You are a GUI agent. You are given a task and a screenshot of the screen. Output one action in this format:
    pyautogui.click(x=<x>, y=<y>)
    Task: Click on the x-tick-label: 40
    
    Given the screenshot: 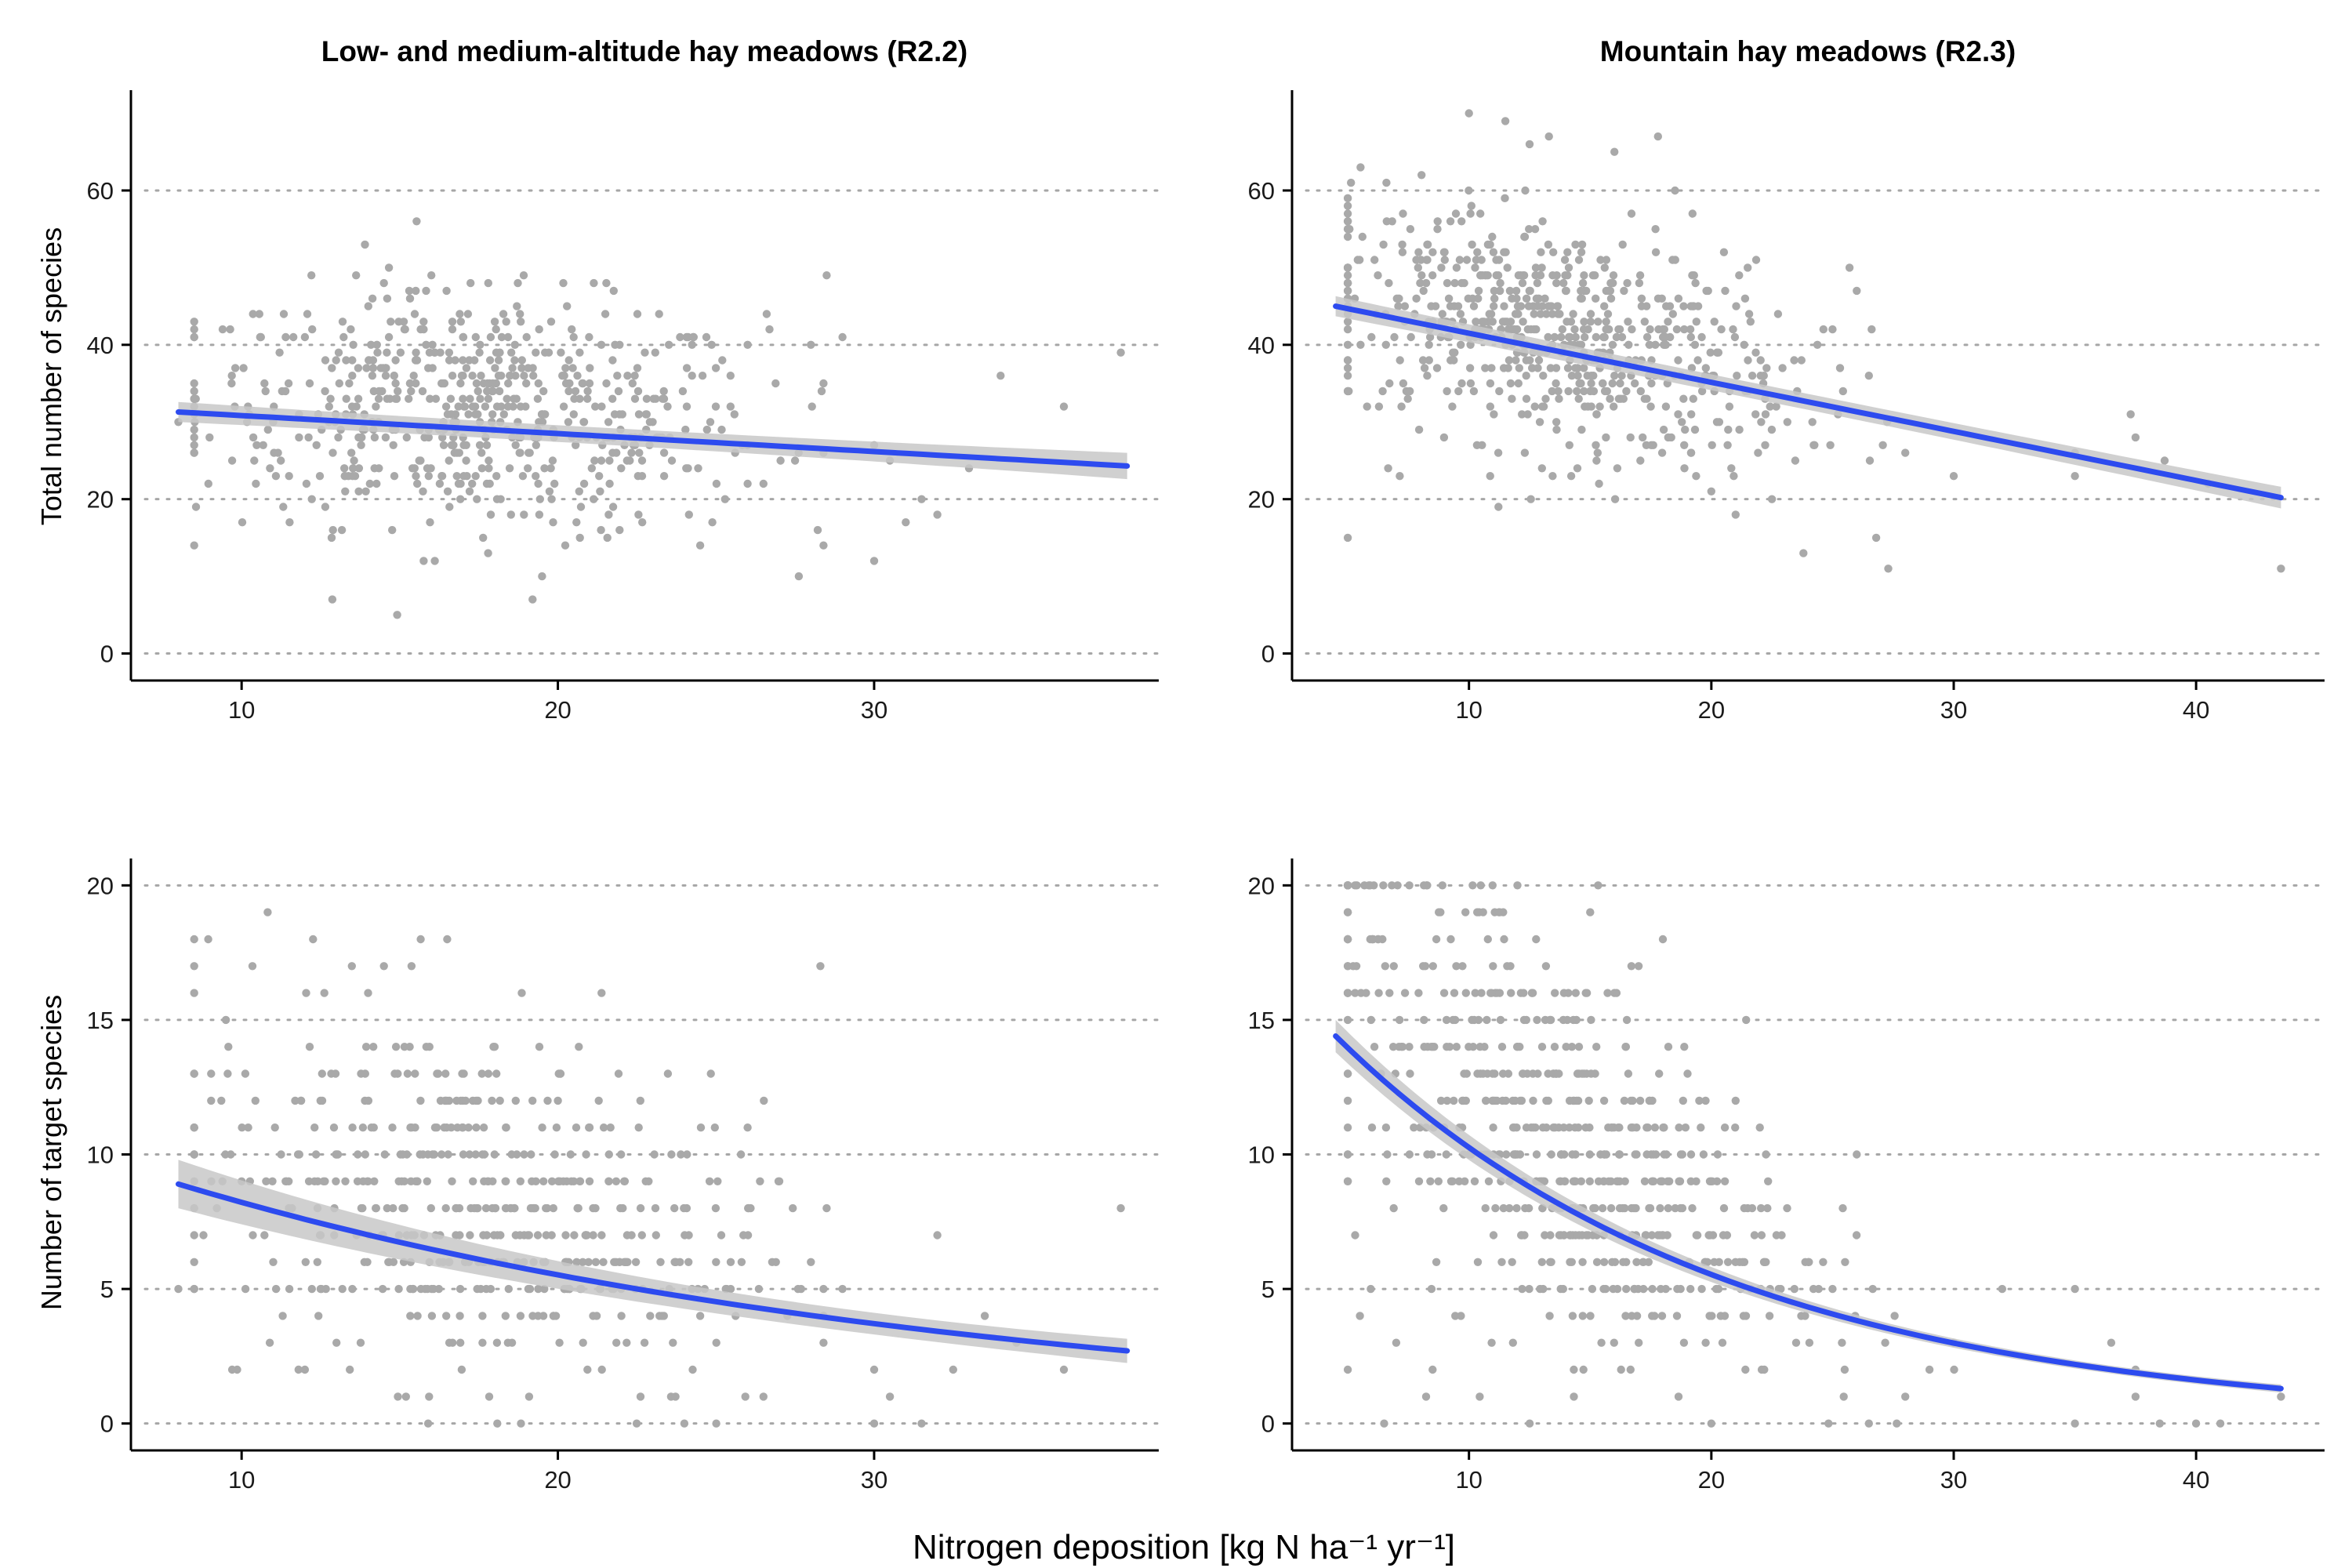 What is the action you would take?
    pyautogui.click(x=2196, y=1480)
    